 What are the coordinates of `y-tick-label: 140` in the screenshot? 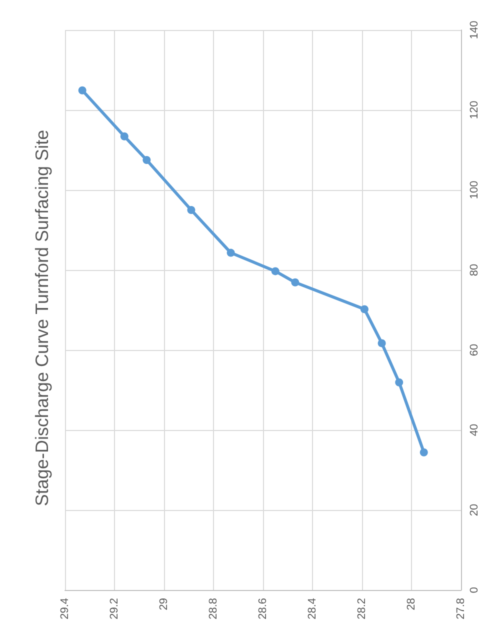 It's located at (474, 30).